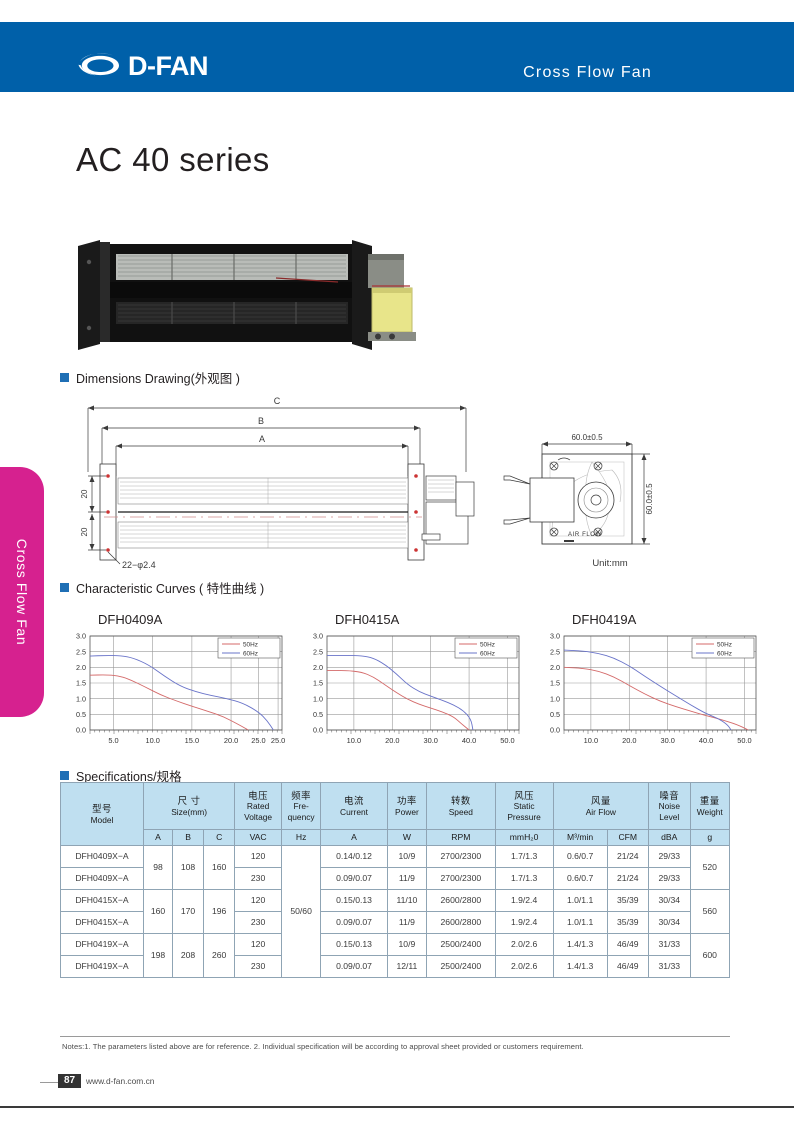 The width and height of the screenshot is (794, 1123). What do you see at coordinates (524, 878) in the screenshot?
I see `cell-static-pressure: 1.7/1.3` at bounding box center [524, 878].